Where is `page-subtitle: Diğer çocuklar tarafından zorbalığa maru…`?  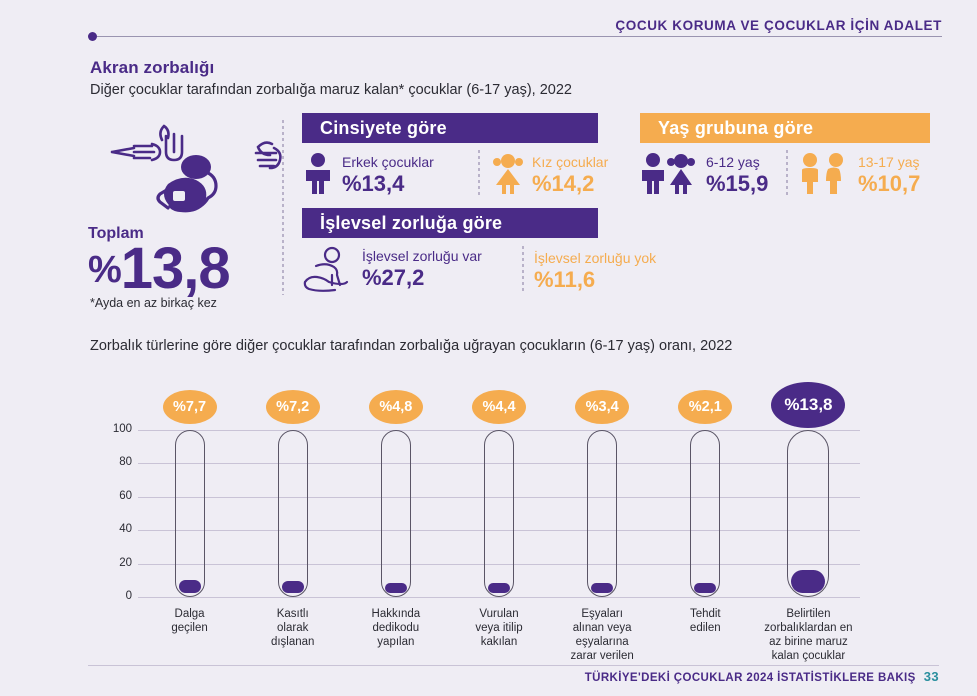 page-subtitle: Diğer çocuklar tarafından zorbalığa maru… is located at coordinates (331, 90).